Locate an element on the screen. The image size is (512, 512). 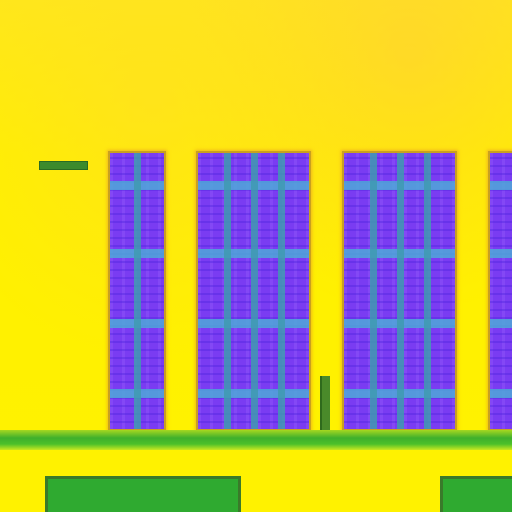
vertical-post is located at coordinates (325, 404).